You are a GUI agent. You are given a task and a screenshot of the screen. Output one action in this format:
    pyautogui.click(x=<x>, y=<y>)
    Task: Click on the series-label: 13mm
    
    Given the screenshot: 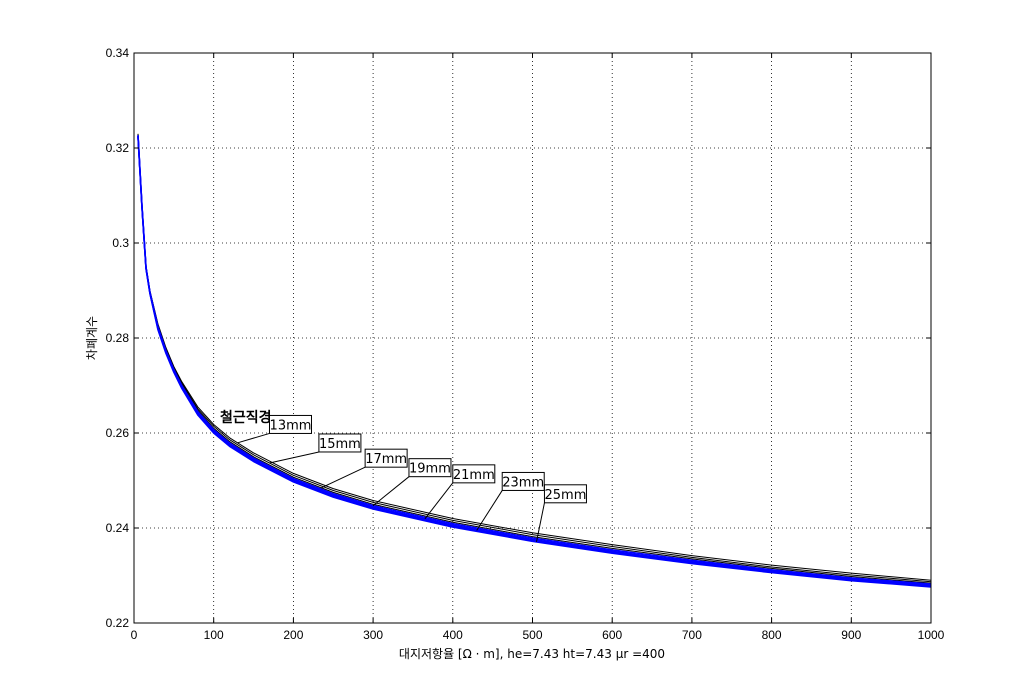 What is the action you would take?
    pyautogui.click(x=291, y=425)
    